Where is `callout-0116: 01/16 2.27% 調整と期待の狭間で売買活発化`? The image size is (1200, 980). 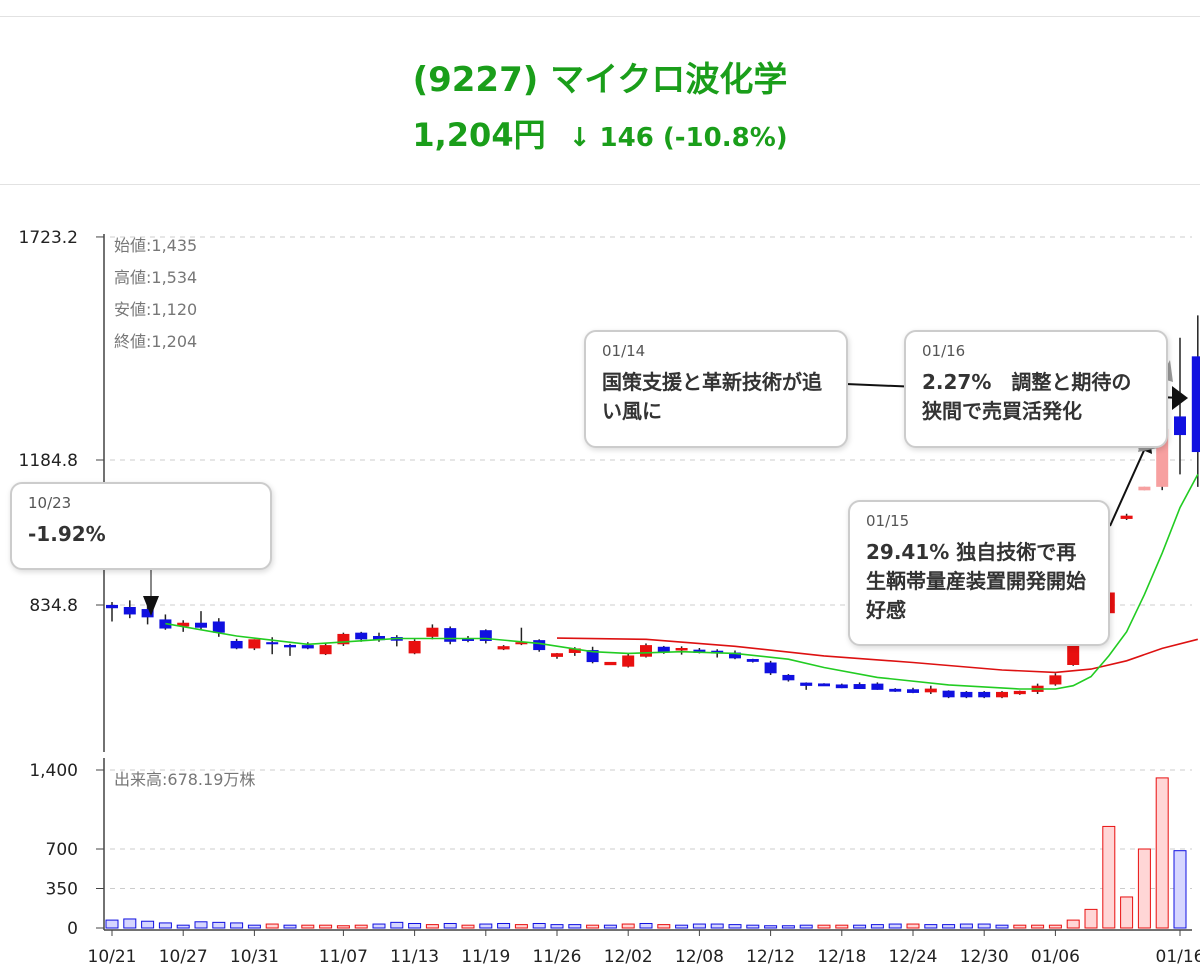
callout-0116: 01/16 2.27% 調整と期待の狭間で売買活発化 is located at coordinates (1036, 389).